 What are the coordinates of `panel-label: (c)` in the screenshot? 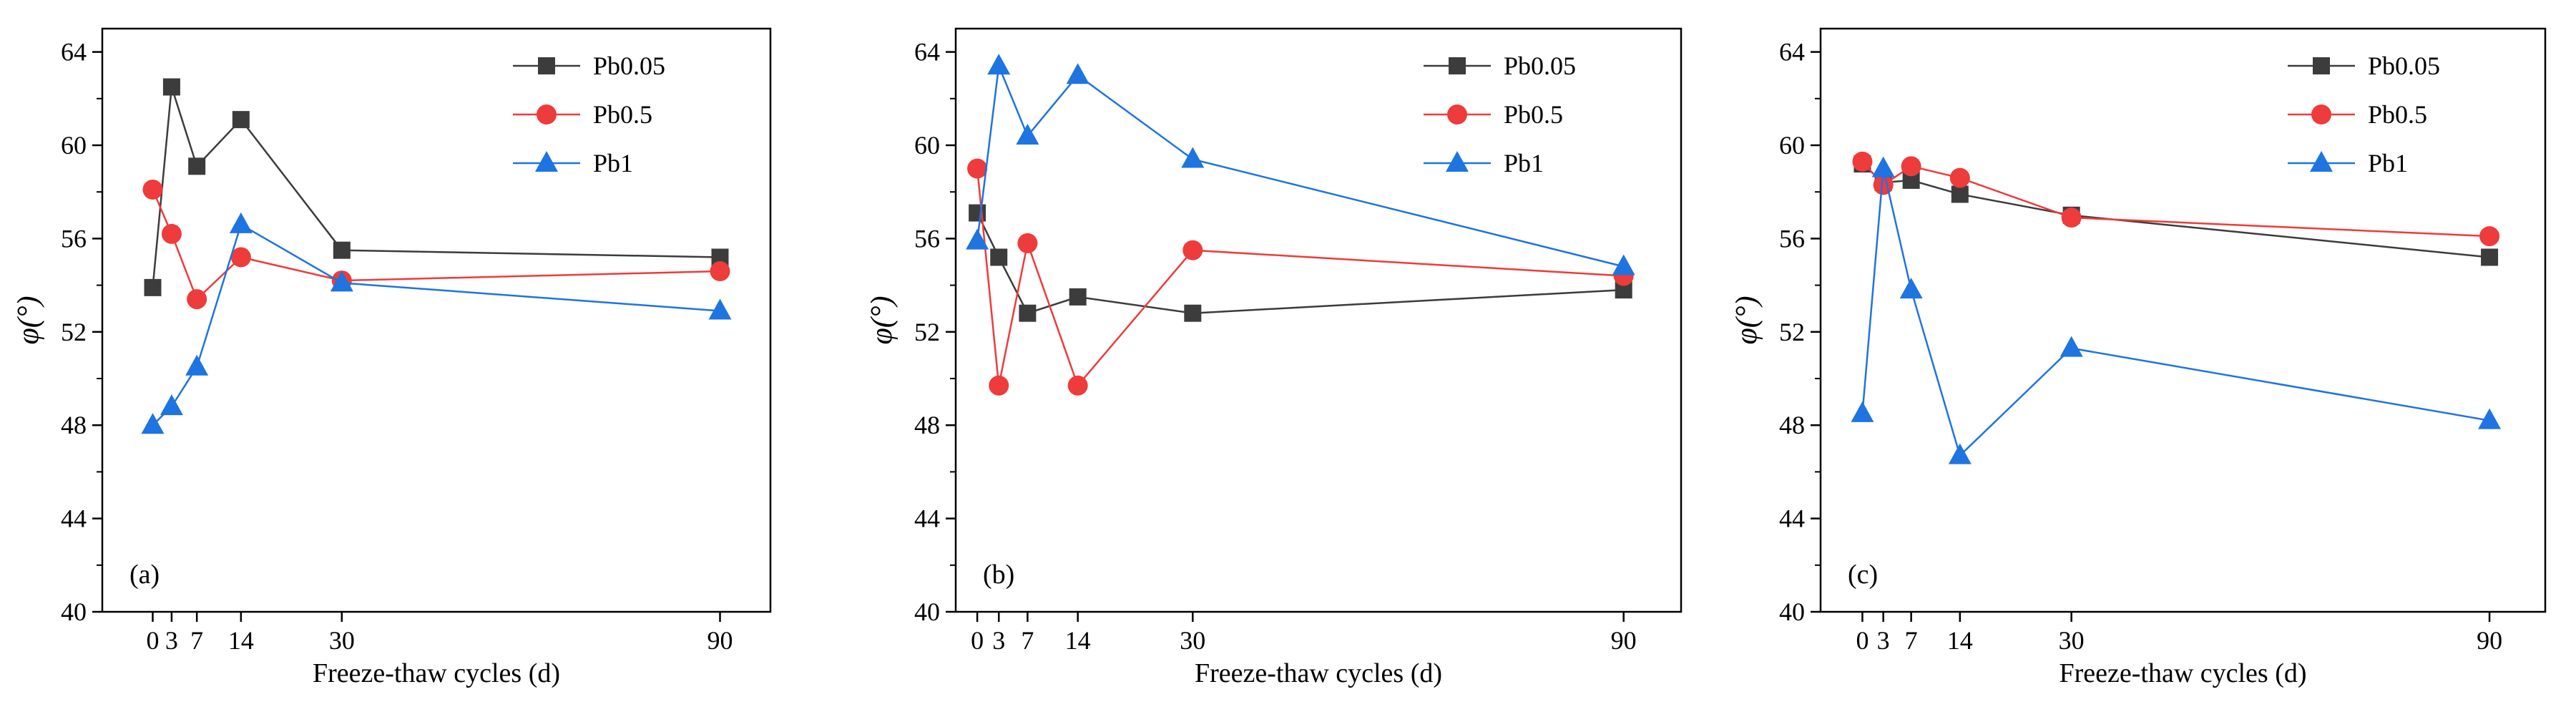 It's located at (1863, 575).